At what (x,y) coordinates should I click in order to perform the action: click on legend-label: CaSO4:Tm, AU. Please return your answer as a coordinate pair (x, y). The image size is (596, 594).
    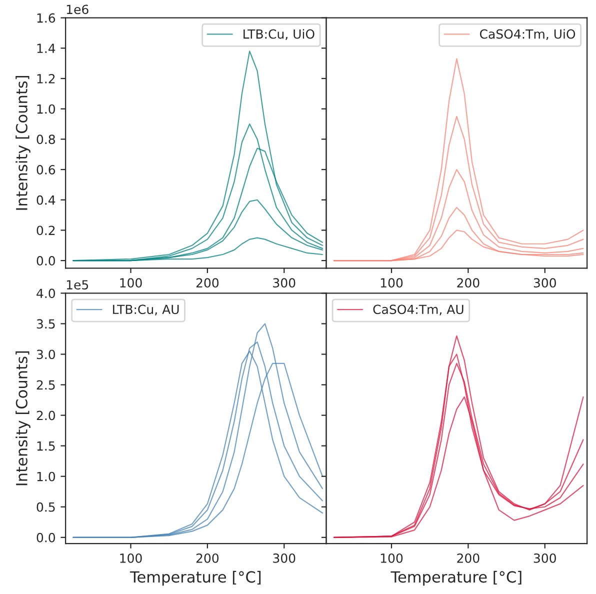
    Looking at the image, I should click on (418, 310).